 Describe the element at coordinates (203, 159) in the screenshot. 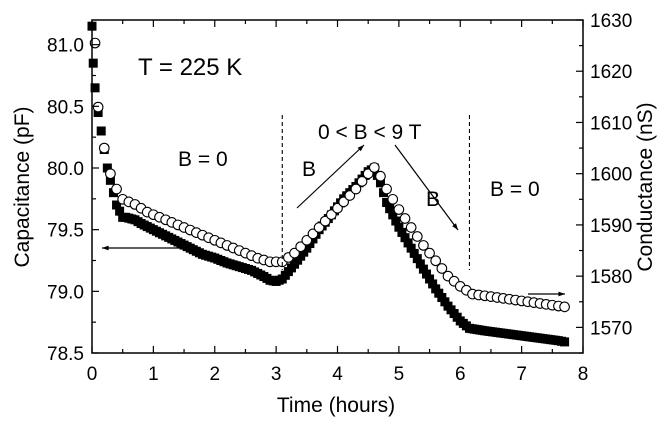

I see `b-zero-left-label: B = 0` at that location.